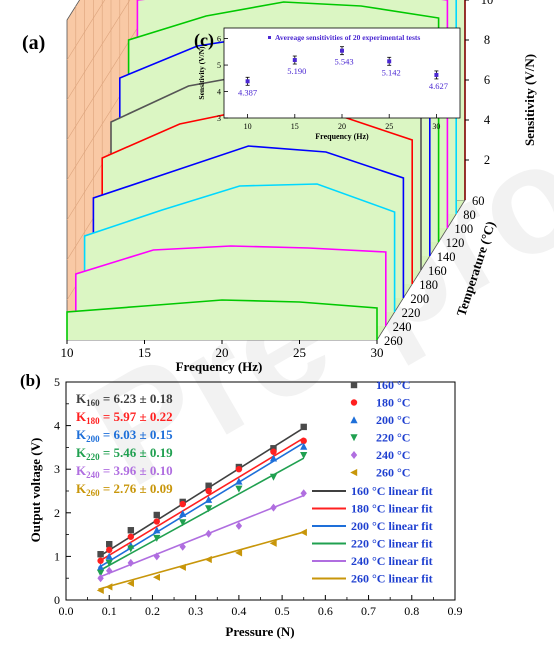 The height and width of the screenshot is (647, 554). Describe the element at coordinates (436, 126) in the screenshot. I see `inset-x-tick-label: 30` at that location.